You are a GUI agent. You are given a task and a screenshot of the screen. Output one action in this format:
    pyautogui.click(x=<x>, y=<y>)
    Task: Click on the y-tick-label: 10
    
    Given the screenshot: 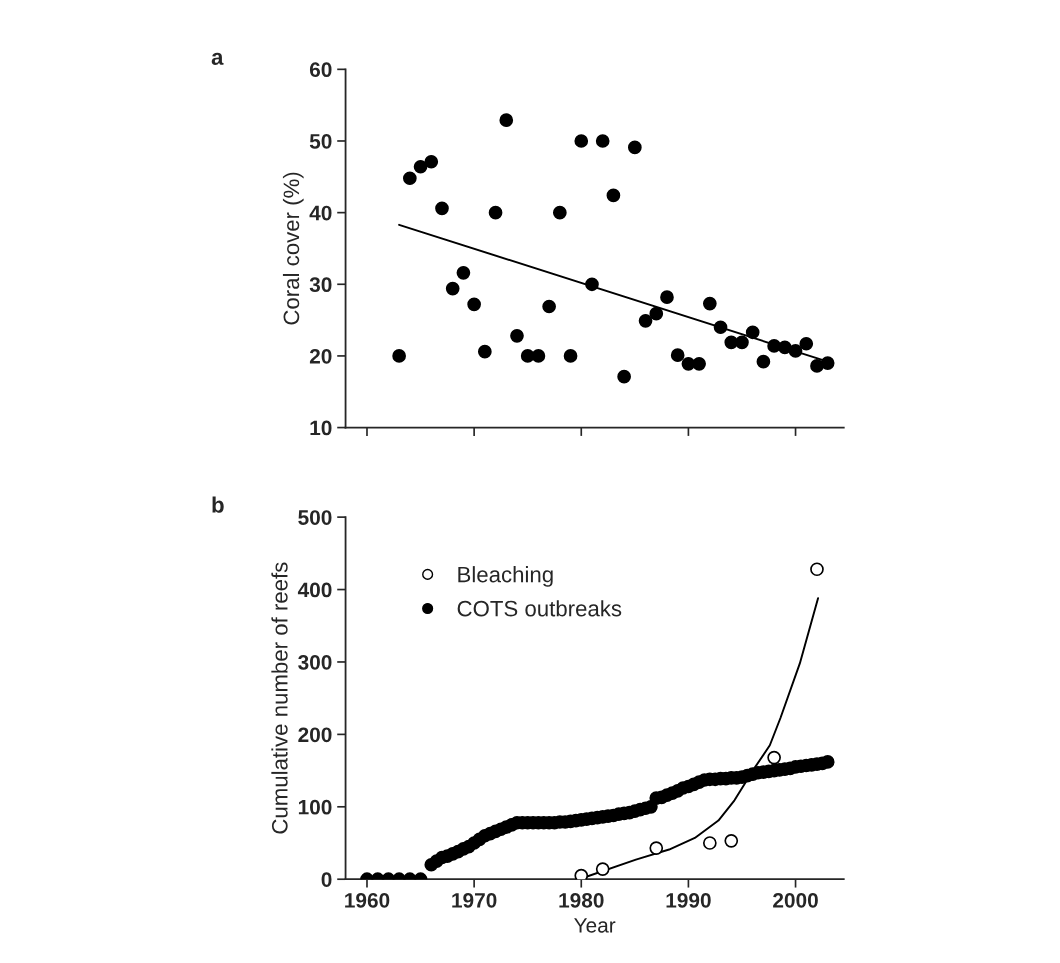 What is the action you would take?
    pyautogui.click(x=321, y=428)
    